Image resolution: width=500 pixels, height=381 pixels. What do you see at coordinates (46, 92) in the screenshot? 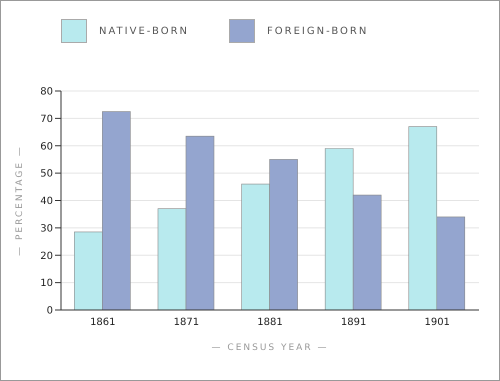
I see `y-tick-label: 80` at bounding box center [46, 92].